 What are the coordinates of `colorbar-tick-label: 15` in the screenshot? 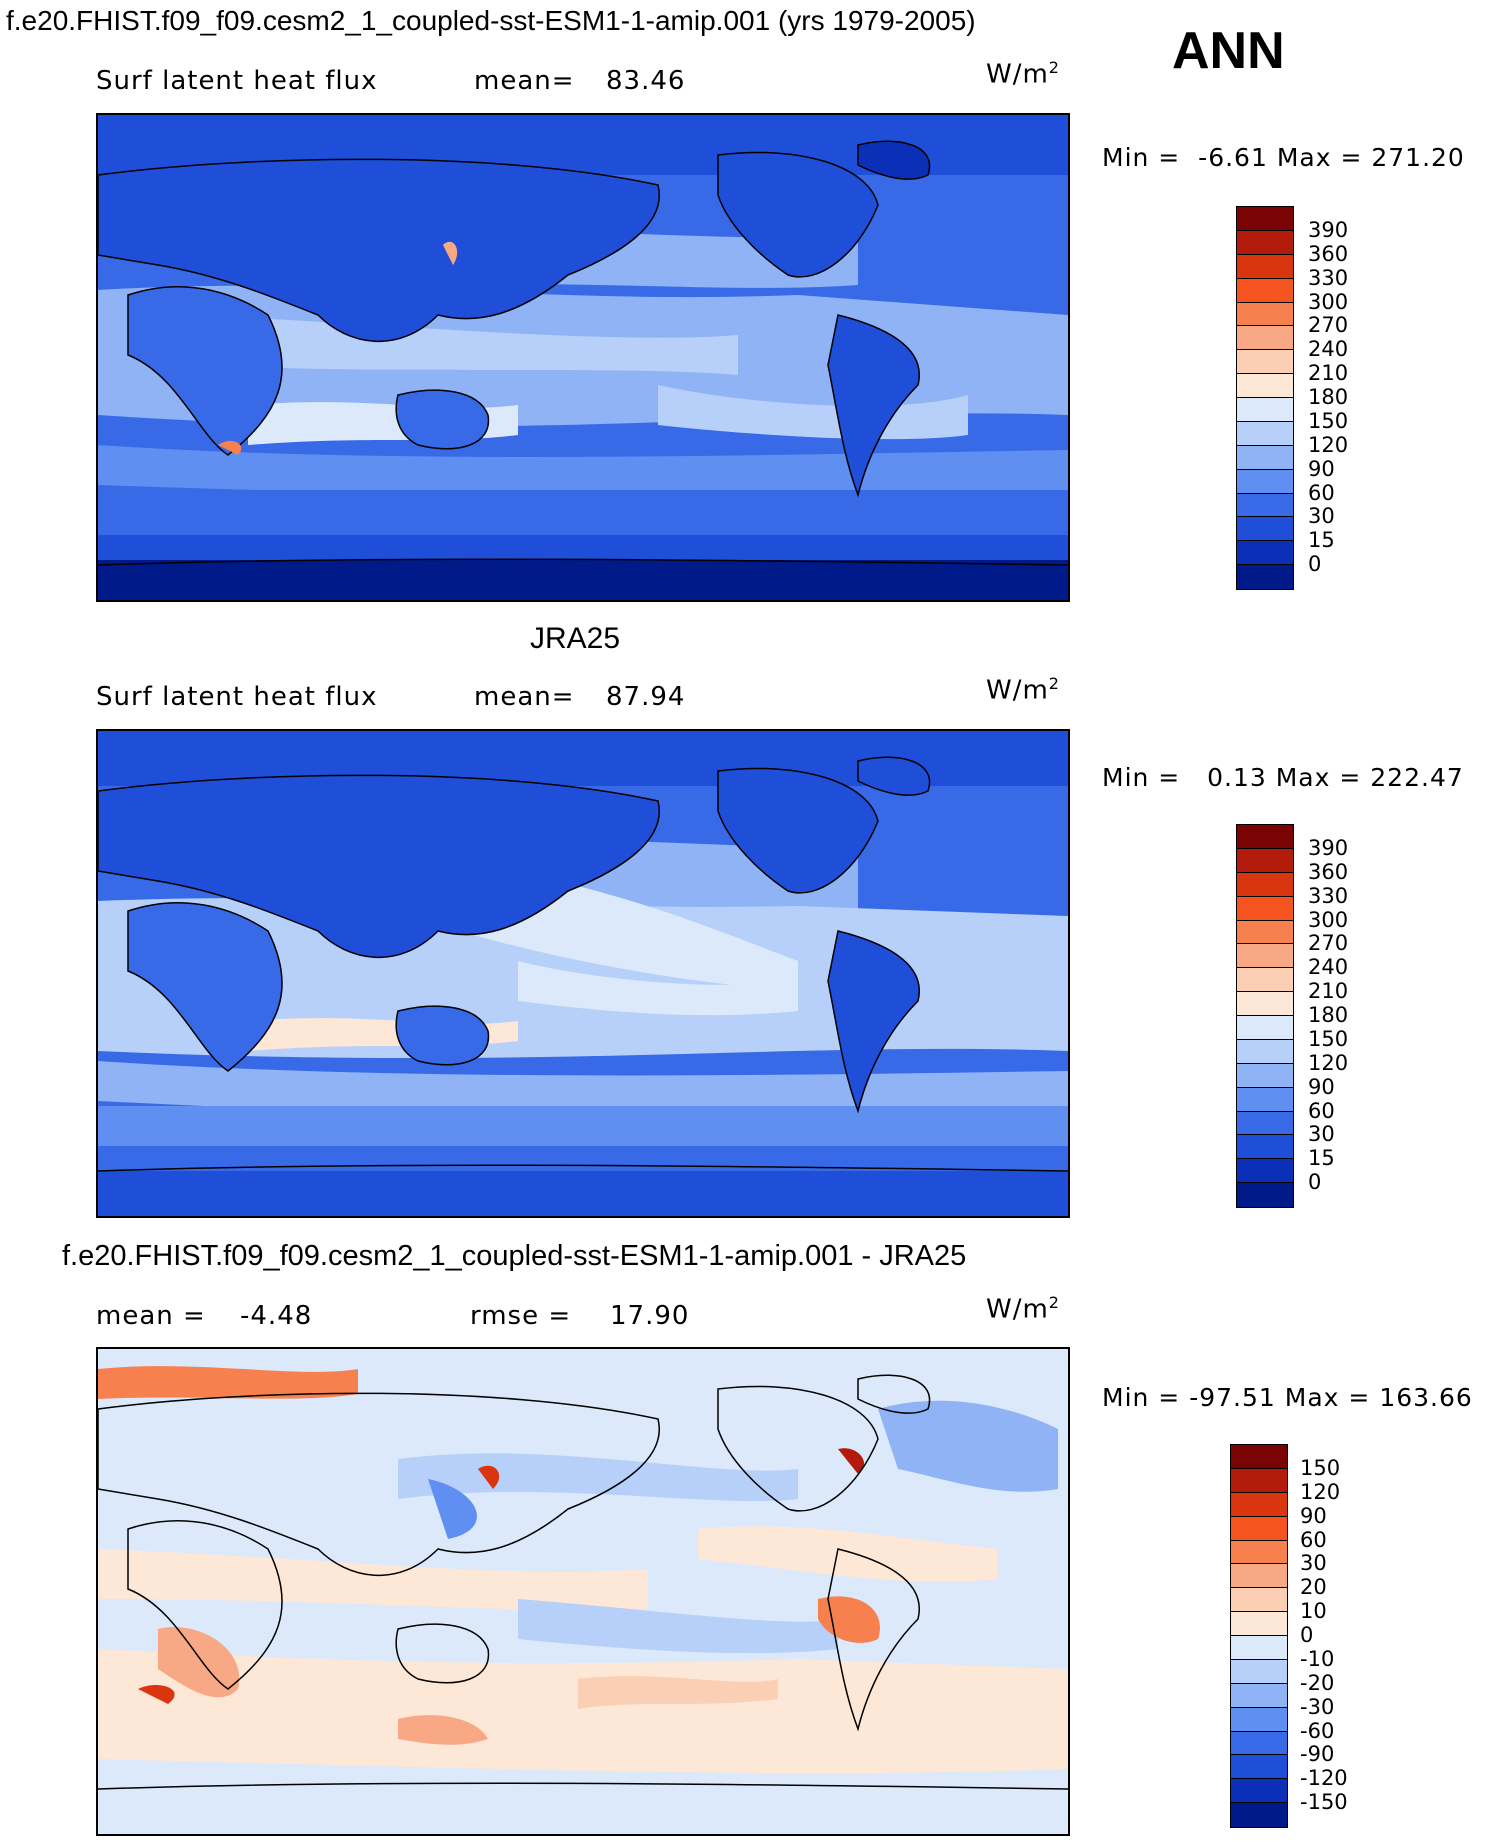 It's located at (1321, 540).